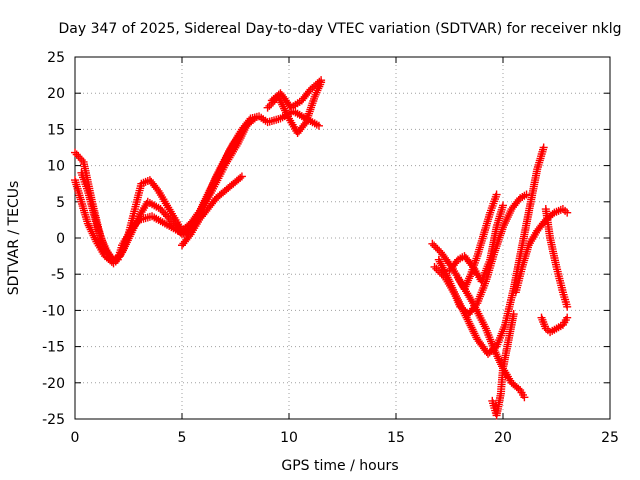 This screenshot has height=480, width=640. Describe the element at coordinates (53, 348) in the screenshot. I see `y-tick-label: -15` at that location.